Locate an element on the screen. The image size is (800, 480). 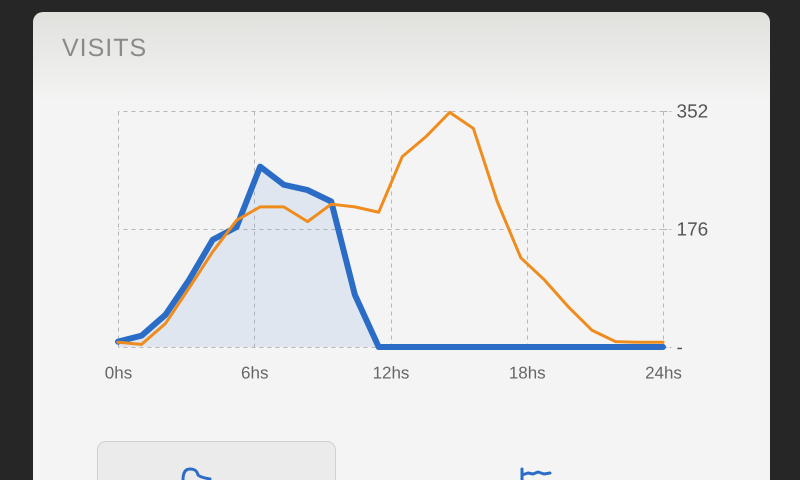
y-tick-label: - is located at coordinates (679, 348).